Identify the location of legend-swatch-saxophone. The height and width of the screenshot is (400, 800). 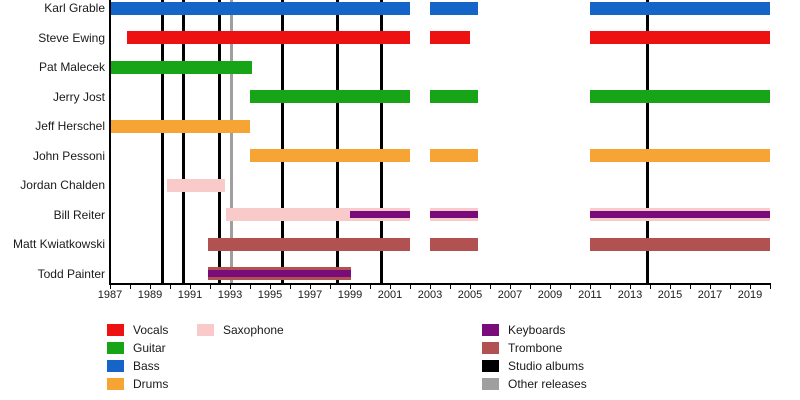
(205, 330).